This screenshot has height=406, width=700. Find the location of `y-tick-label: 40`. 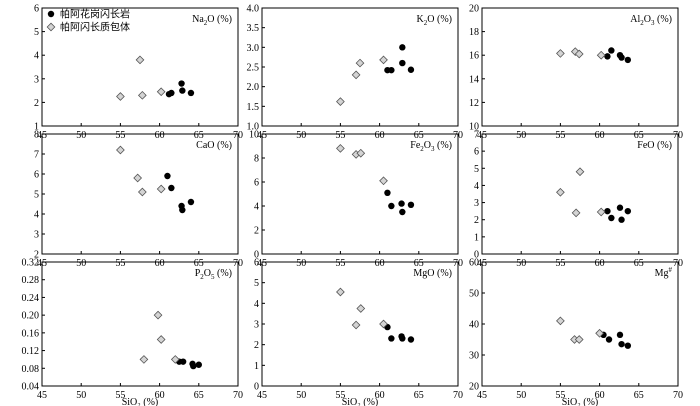

y-tick-label: 40 is located at coordinates (474, 325).